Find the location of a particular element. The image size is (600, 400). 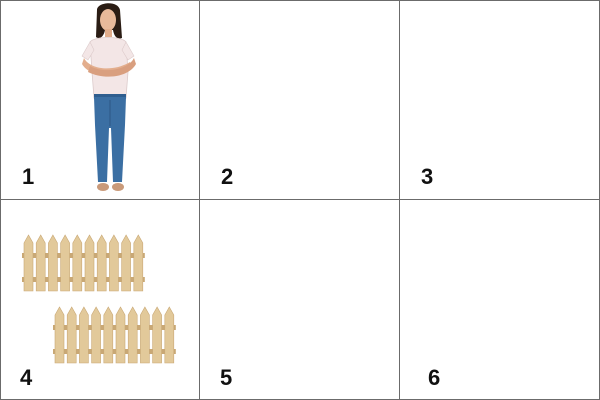

cell-number-2: 2 is located at coordinates (227, 176).